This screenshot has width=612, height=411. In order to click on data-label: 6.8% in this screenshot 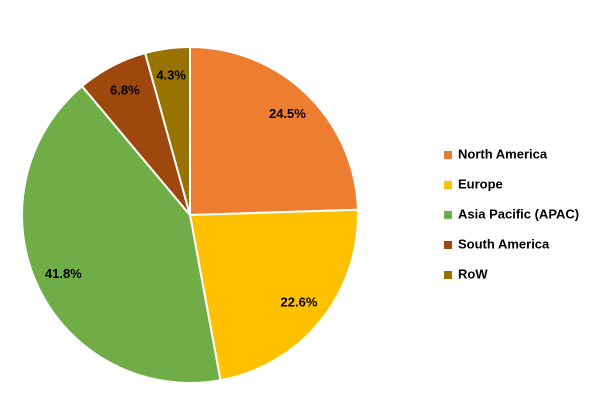, I will do `click(125, 90)`.